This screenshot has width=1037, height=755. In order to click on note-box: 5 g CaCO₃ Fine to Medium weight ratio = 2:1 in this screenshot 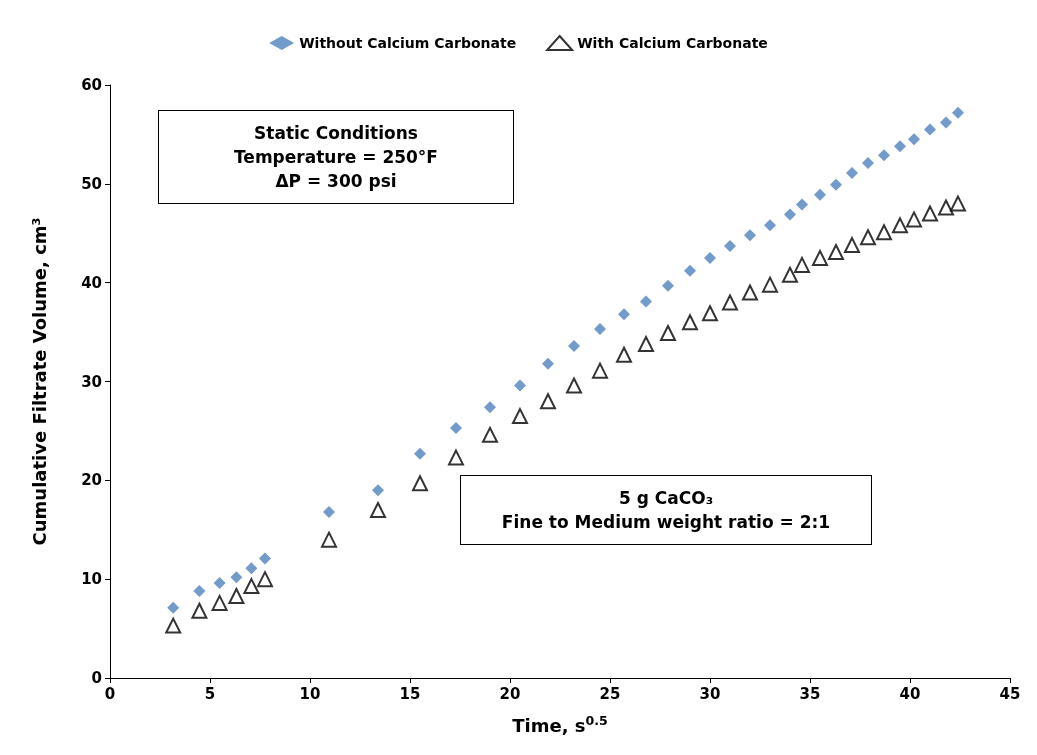, I will do `click(666, 510)`.